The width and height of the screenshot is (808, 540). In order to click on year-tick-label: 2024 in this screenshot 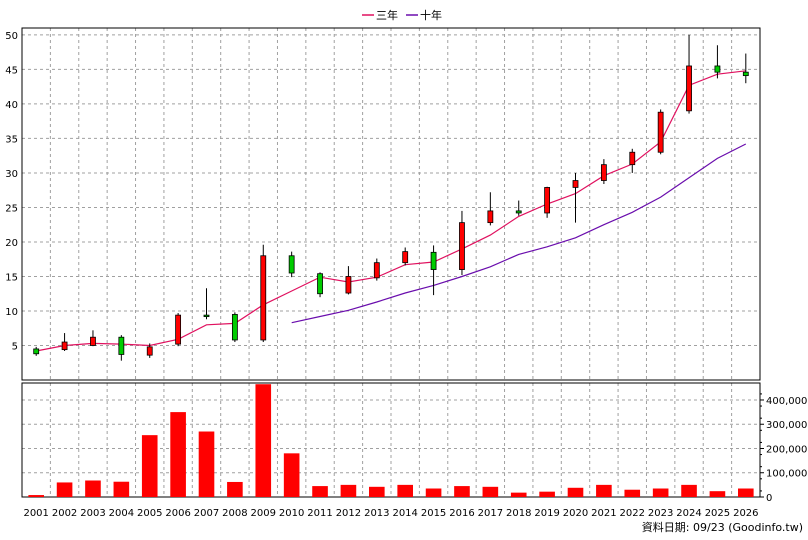, I will do `click(688, 513)`.